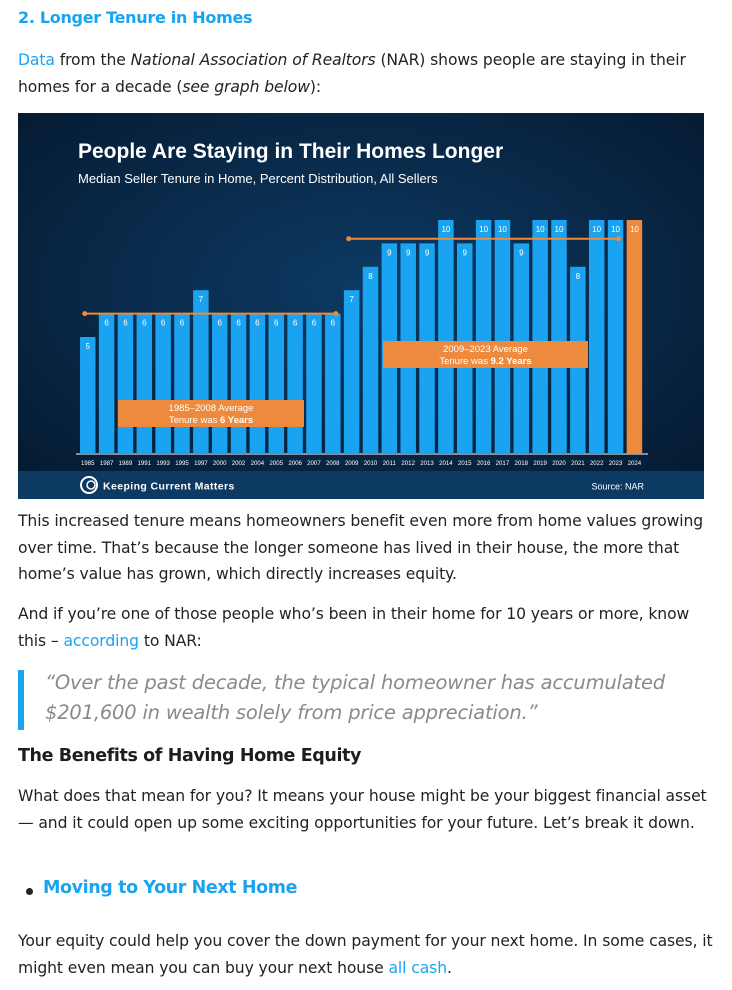 Image resolution: width=732 pixels, height=990 pixels. What do you see at coordinates (126, 463) in the screenshot?
I see `tick-label-1989: 1989` at bounding box center [126, 463].